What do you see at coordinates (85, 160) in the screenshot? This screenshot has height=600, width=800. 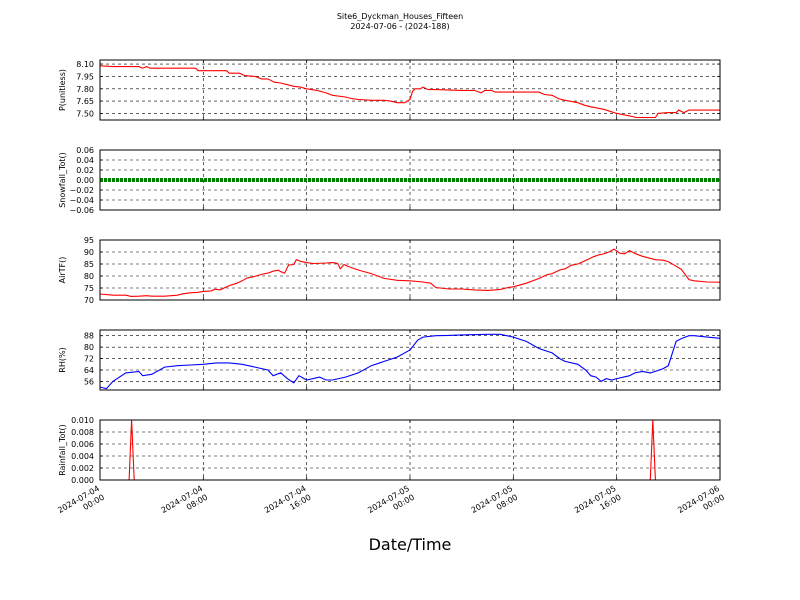 I see `y-tick-label-1-1: 0.04` at bounding box center [85, 160].